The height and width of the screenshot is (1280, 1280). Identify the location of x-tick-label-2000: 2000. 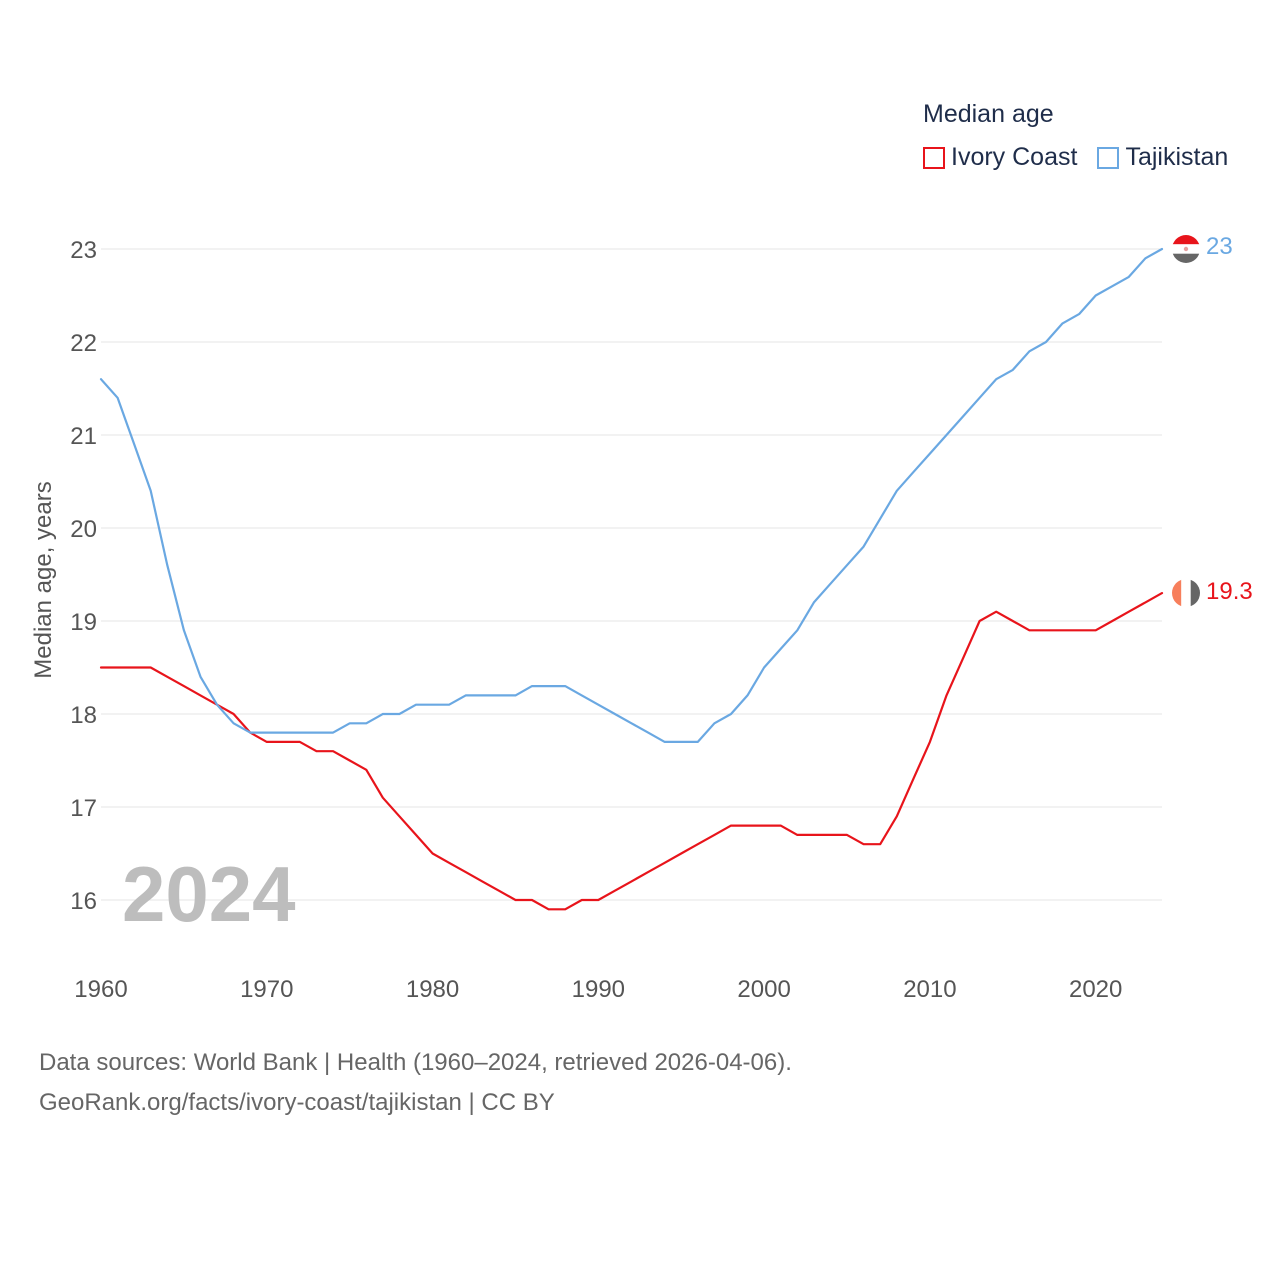
(763, 989).